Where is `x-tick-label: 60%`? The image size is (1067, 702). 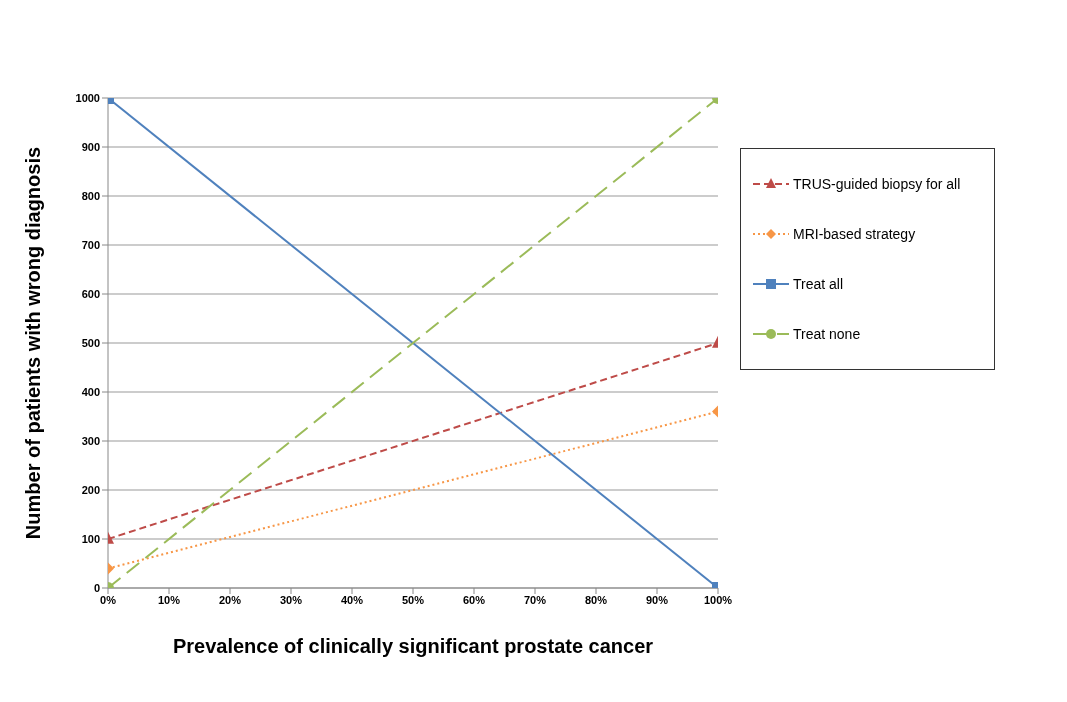 x-tick-label: 60% is located at coordinates (474, 599).